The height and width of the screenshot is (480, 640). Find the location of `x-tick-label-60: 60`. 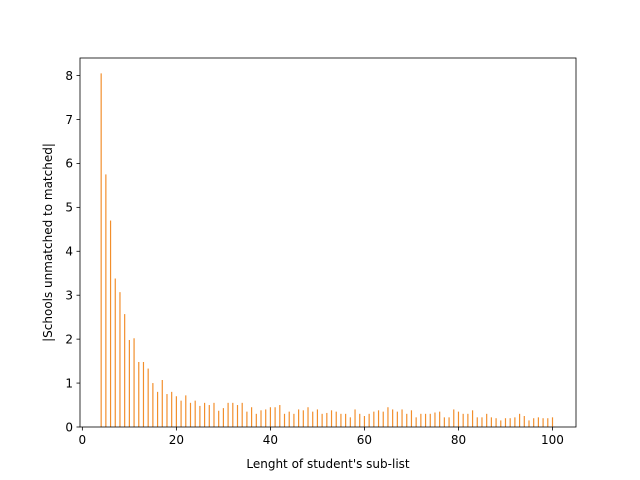

x-tick-label-60: 60 is located at coordinates (364, 440).